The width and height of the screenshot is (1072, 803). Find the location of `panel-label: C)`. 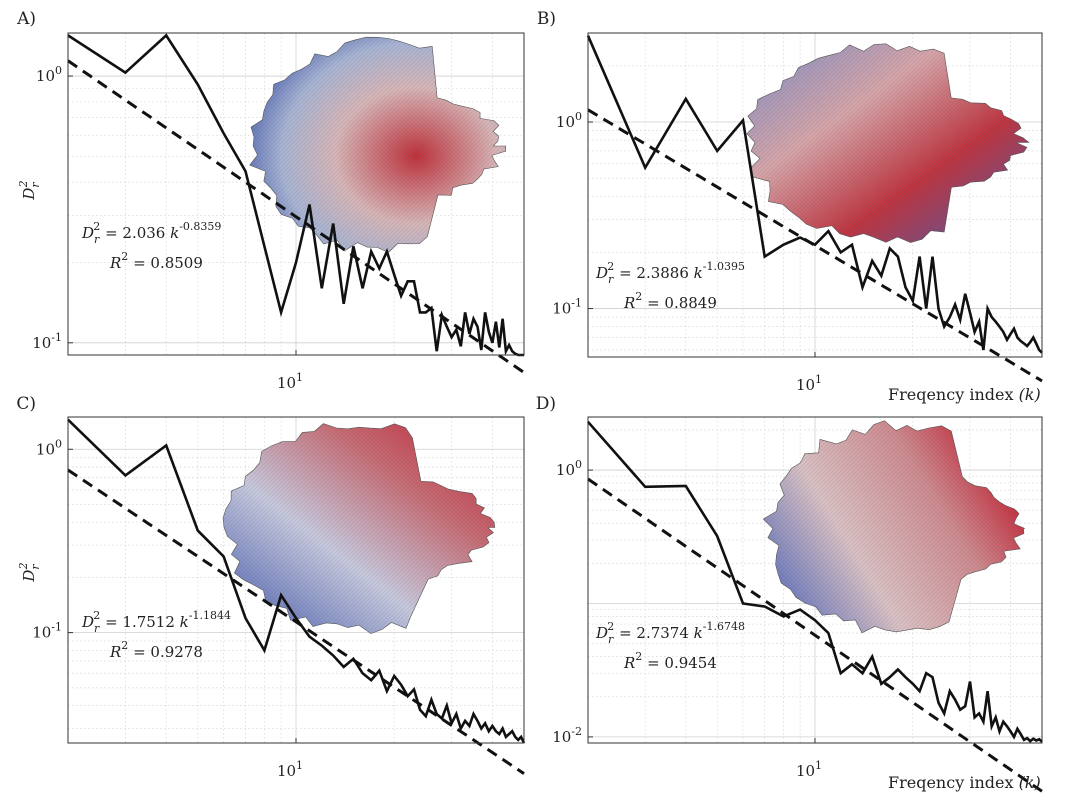

panel-label: C) is located at coordinates (26, 404).